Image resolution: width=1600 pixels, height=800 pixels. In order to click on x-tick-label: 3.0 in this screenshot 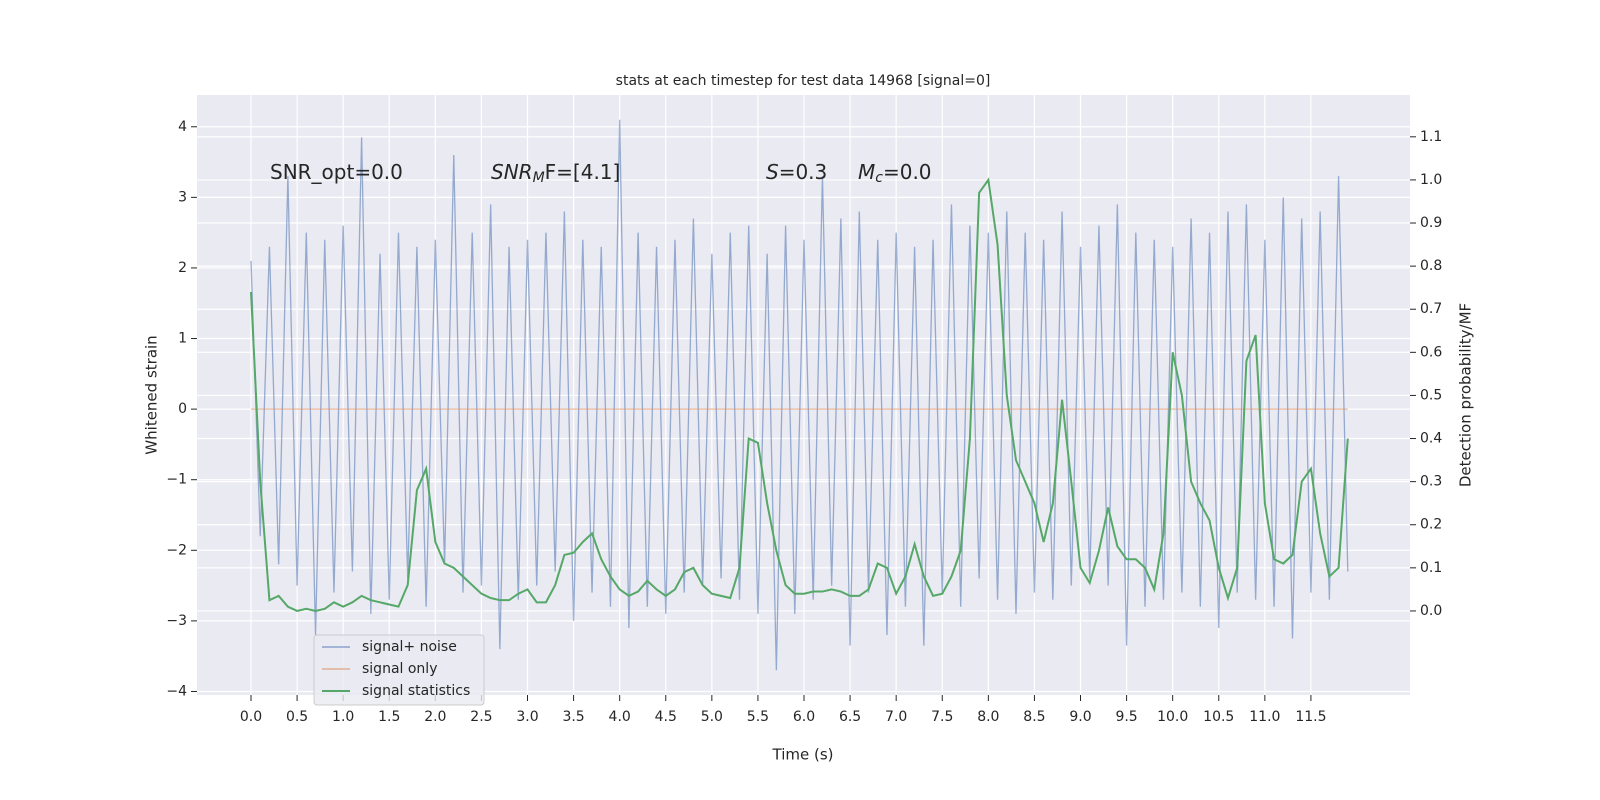, I will do `click(527, 717)`.